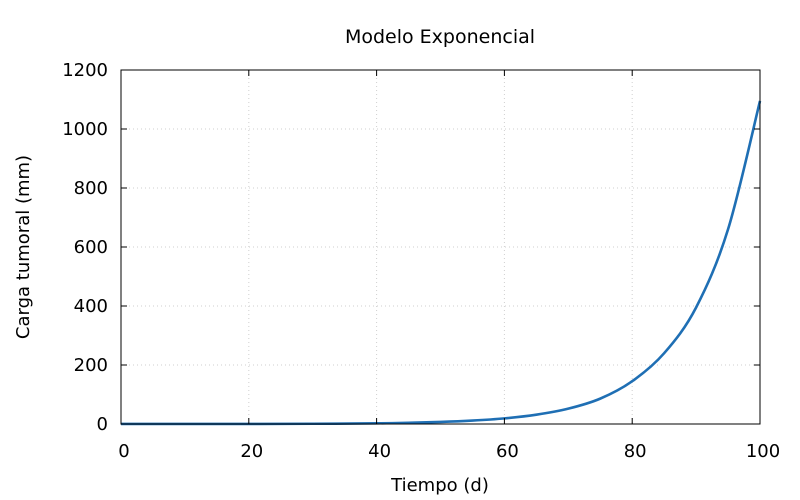  Describe the element at coordinates (635, 451) in the screenshot. I see `x-tick-label: 80` at that location.